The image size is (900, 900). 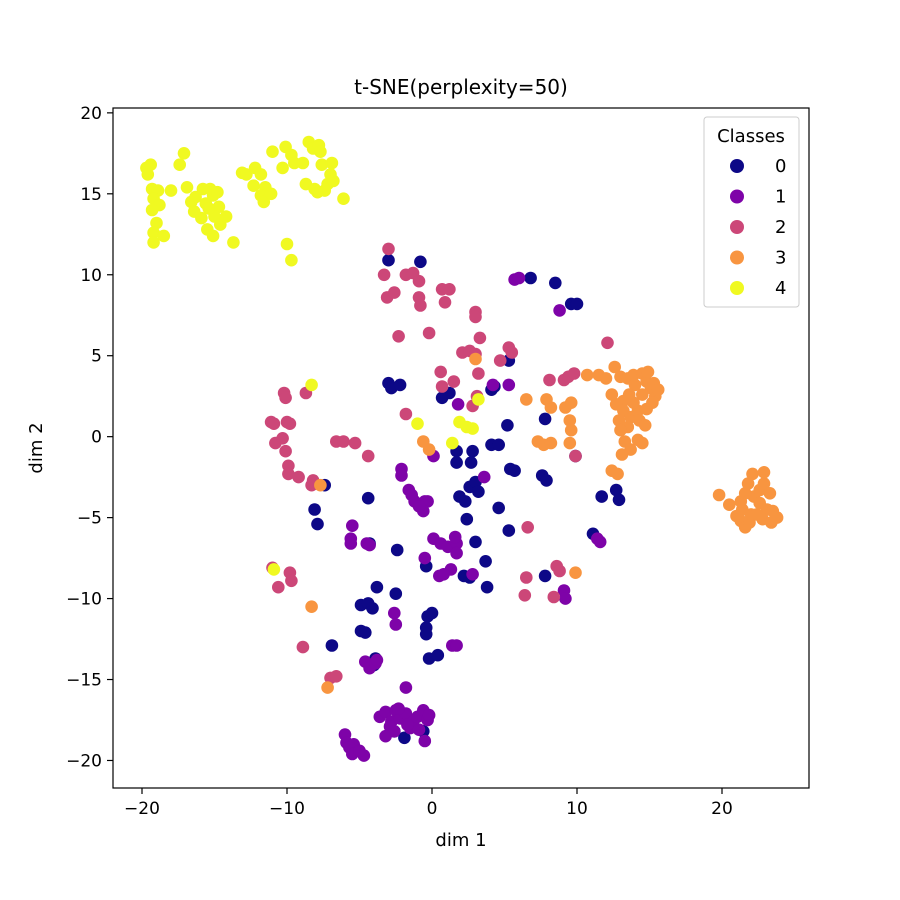 What do you see at coordinates (461, 87) in the screenshot?
I see `chart-title: t-SNE(perplexity=50)` at bounding box center [461, 87].